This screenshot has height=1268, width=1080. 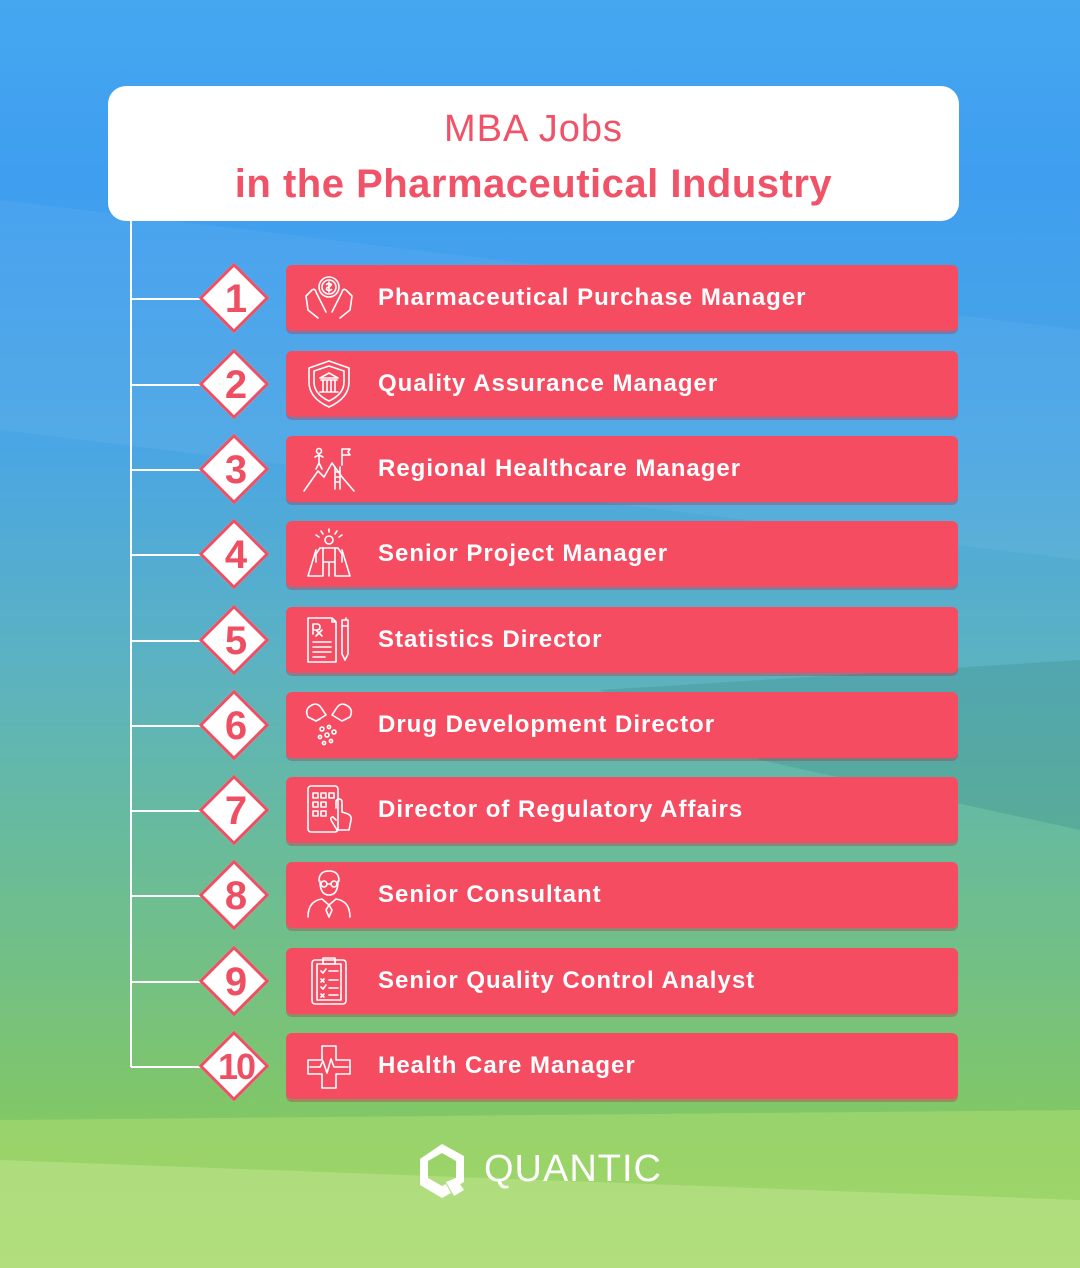 I want to click on money-hands-icon, so click(x=329, y=297).